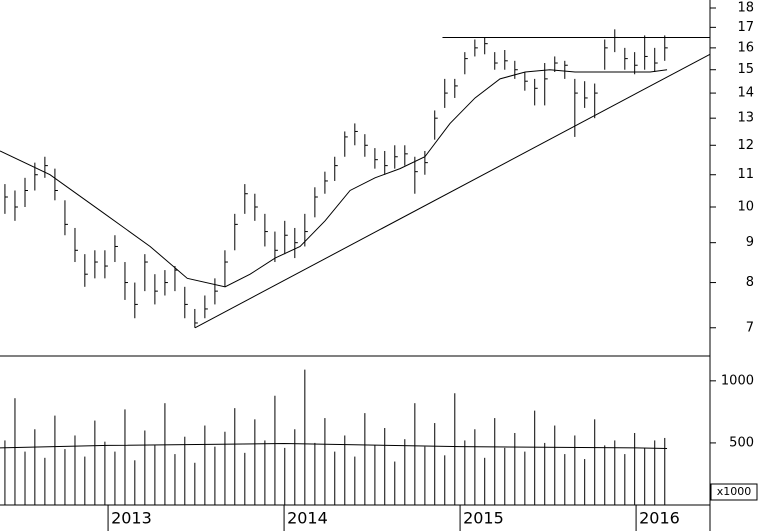 The height and width of the screenshot is (531, 760). Describe the element at coordinates (737, 380) in the screenshot. I see `volume-tick-label: 1000` at that location.